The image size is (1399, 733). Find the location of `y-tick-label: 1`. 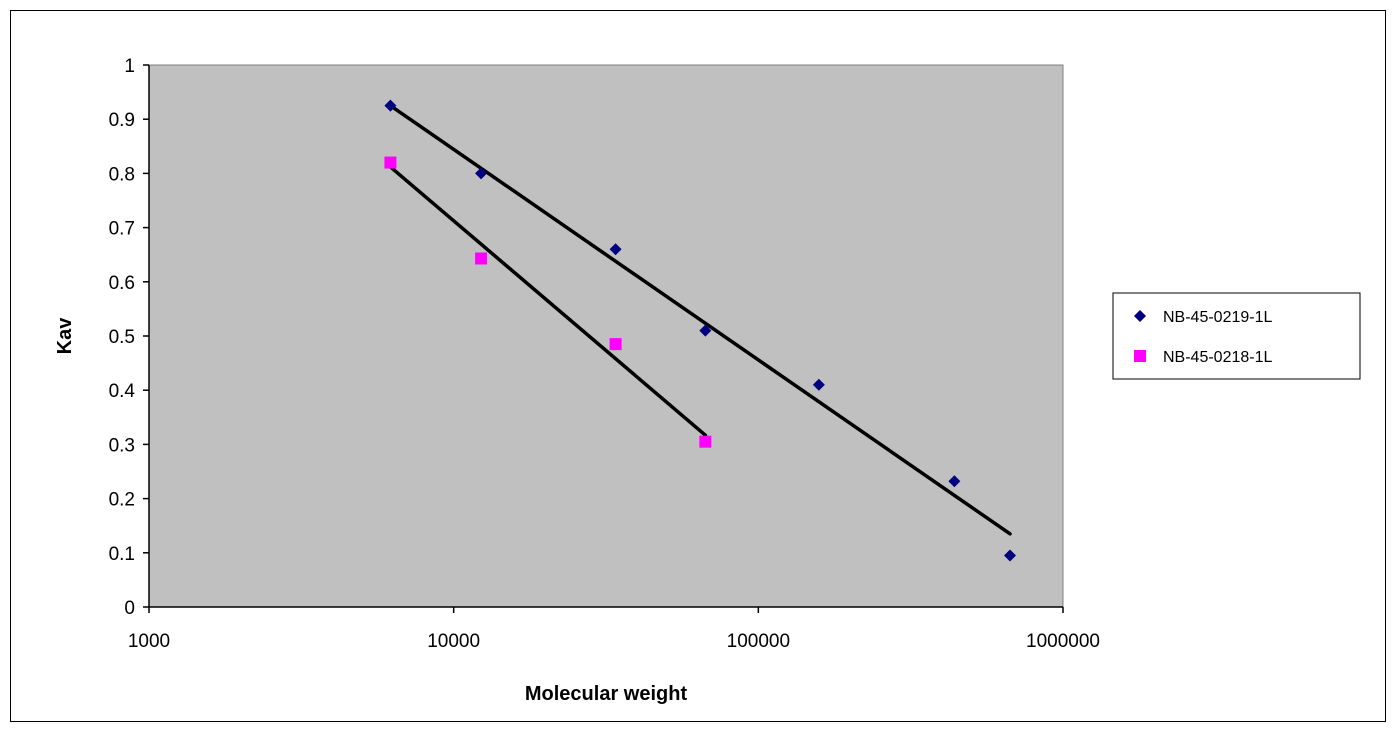

y-tick-label: 1 is located at coordinates (129, 66).